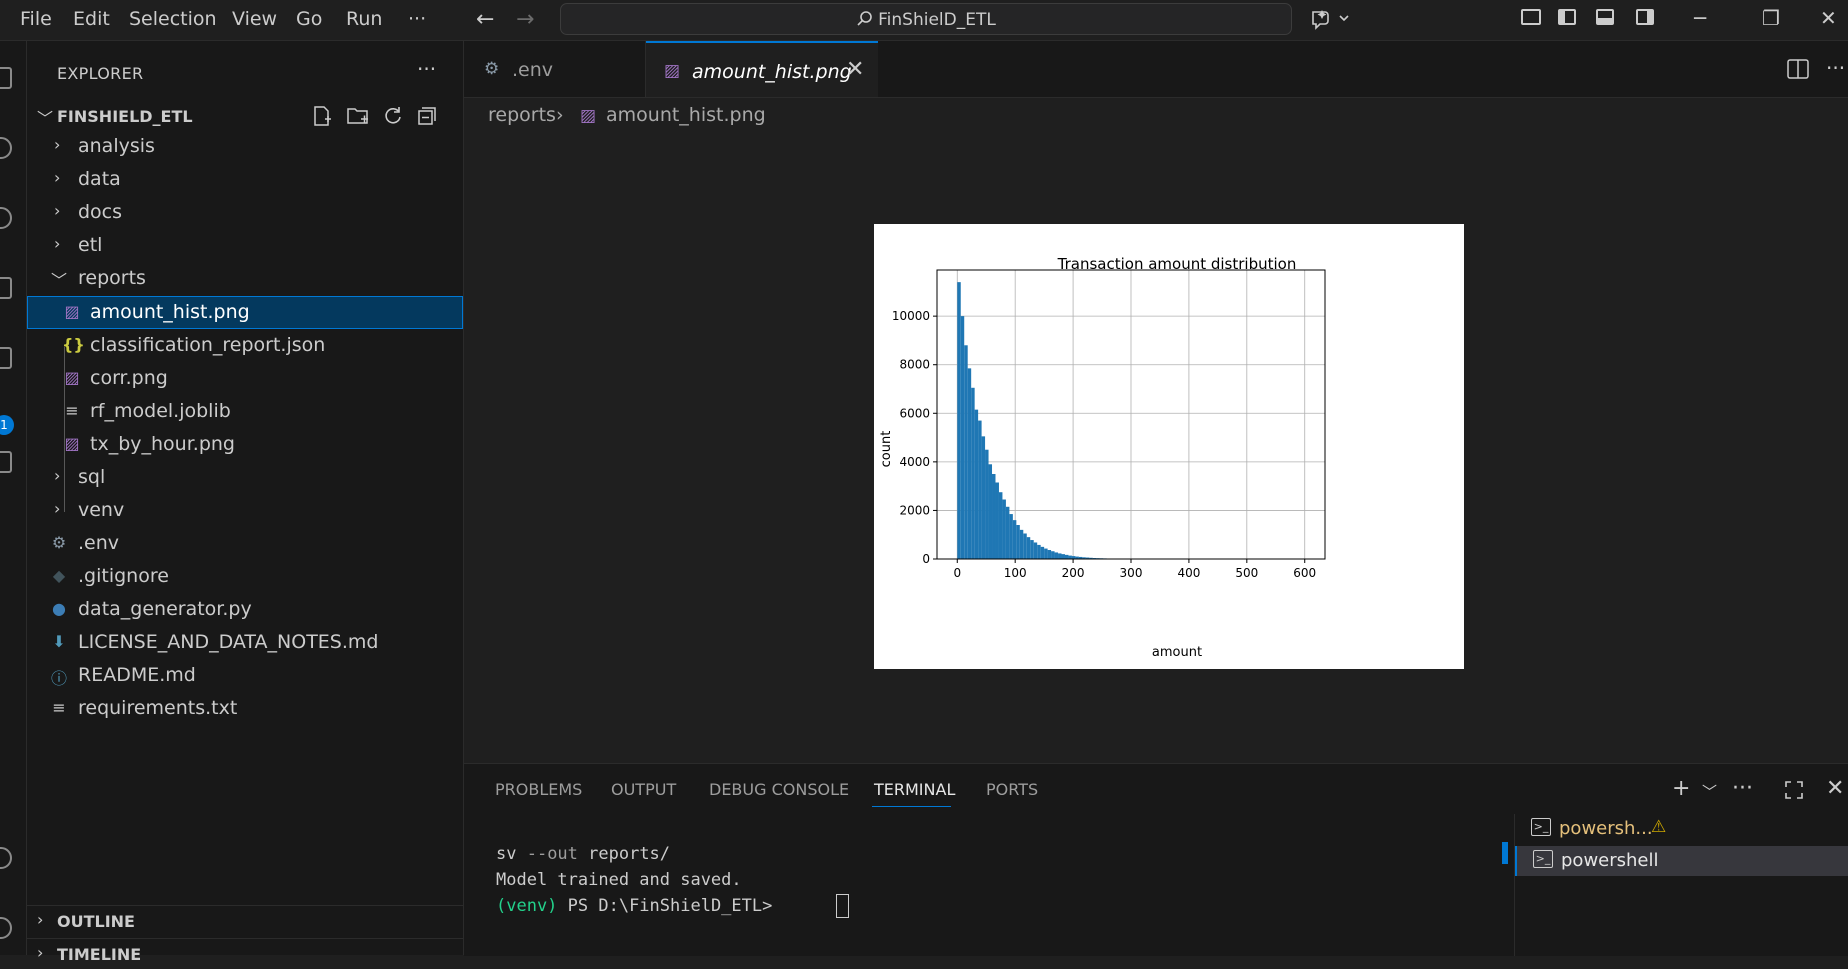  What do you see at coordinates (245, 708) in the screenshot?
I see `tree-file-requirements: ≡ requirements.txt` at bounding box center [245, 708].